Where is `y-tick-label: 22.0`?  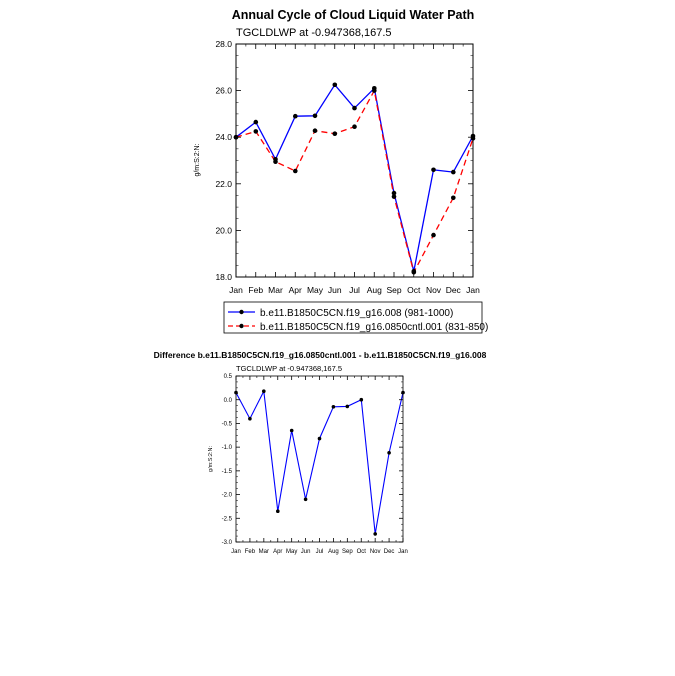 y-tick-label: 22.0 is located at coordinates (223, 184).